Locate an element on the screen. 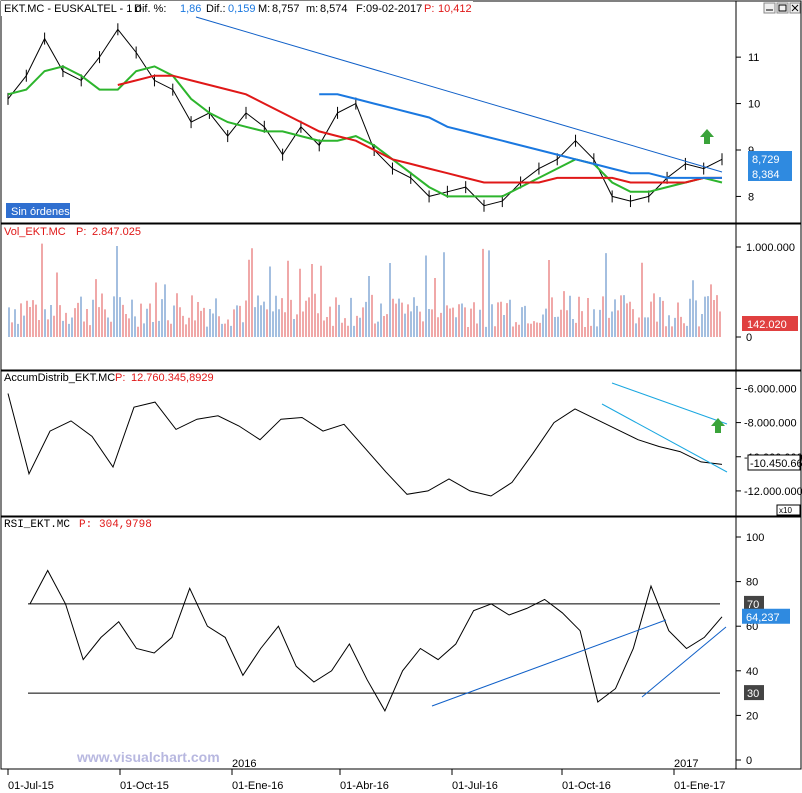 This screenshot has width=802, height=793. price-y-tick-label: 11 is located at coordinates (753, 58).